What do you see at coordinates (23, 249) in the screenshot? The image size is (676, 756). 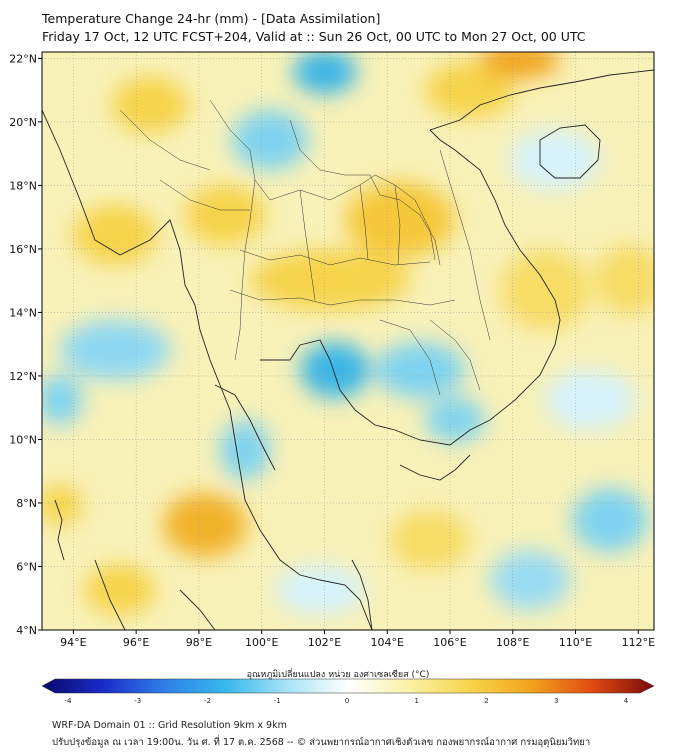 I see `lat-tick-label: 16°N` at bounding box center [23, 249].